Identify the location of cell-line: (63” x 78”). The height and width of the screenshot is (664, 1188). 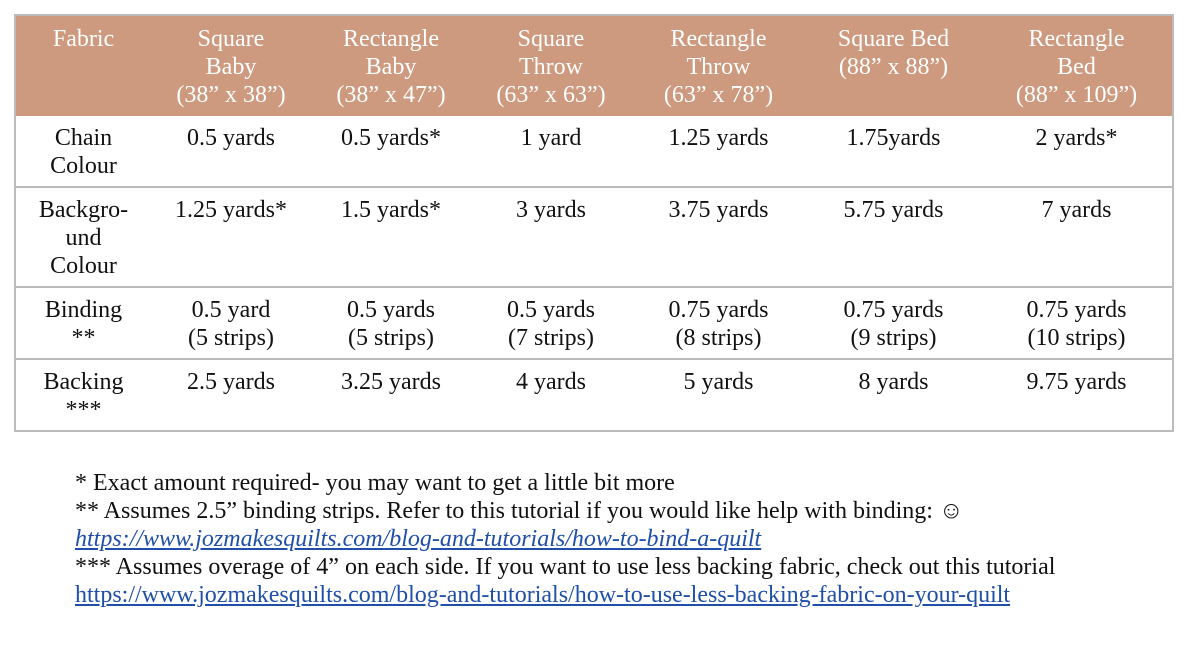
(718, 95).